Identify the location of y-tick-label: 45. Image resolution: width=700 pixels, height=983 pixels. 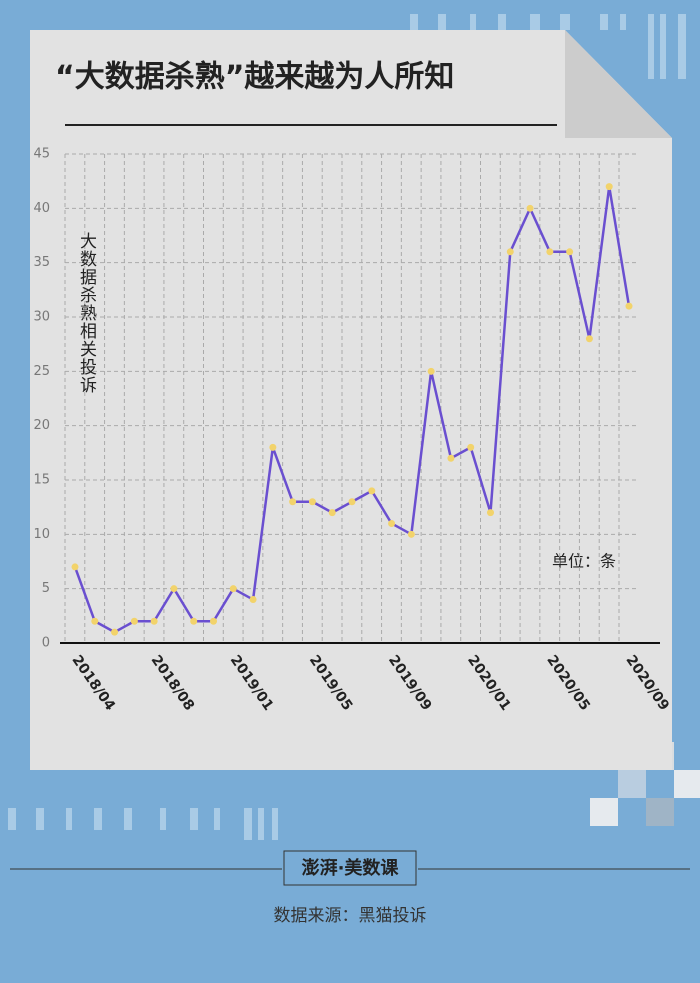
(41, 154).